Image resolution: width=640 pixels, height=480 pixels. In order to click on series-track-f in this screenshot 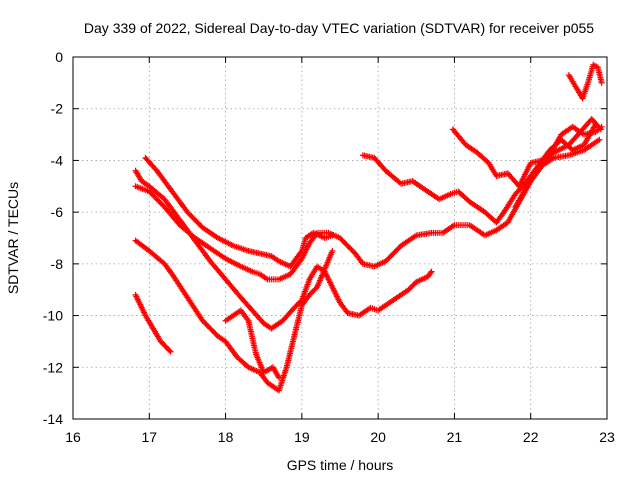, I will do `click(252, 344)`.